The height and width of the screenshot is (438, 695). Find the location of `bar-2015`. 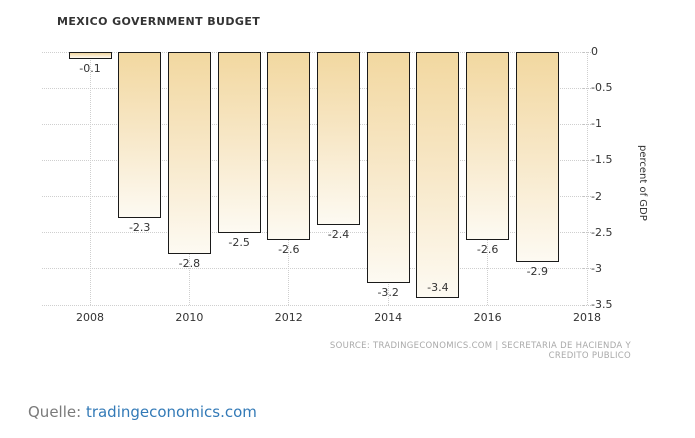

bar-2015 is located at coordinates (438, 175).